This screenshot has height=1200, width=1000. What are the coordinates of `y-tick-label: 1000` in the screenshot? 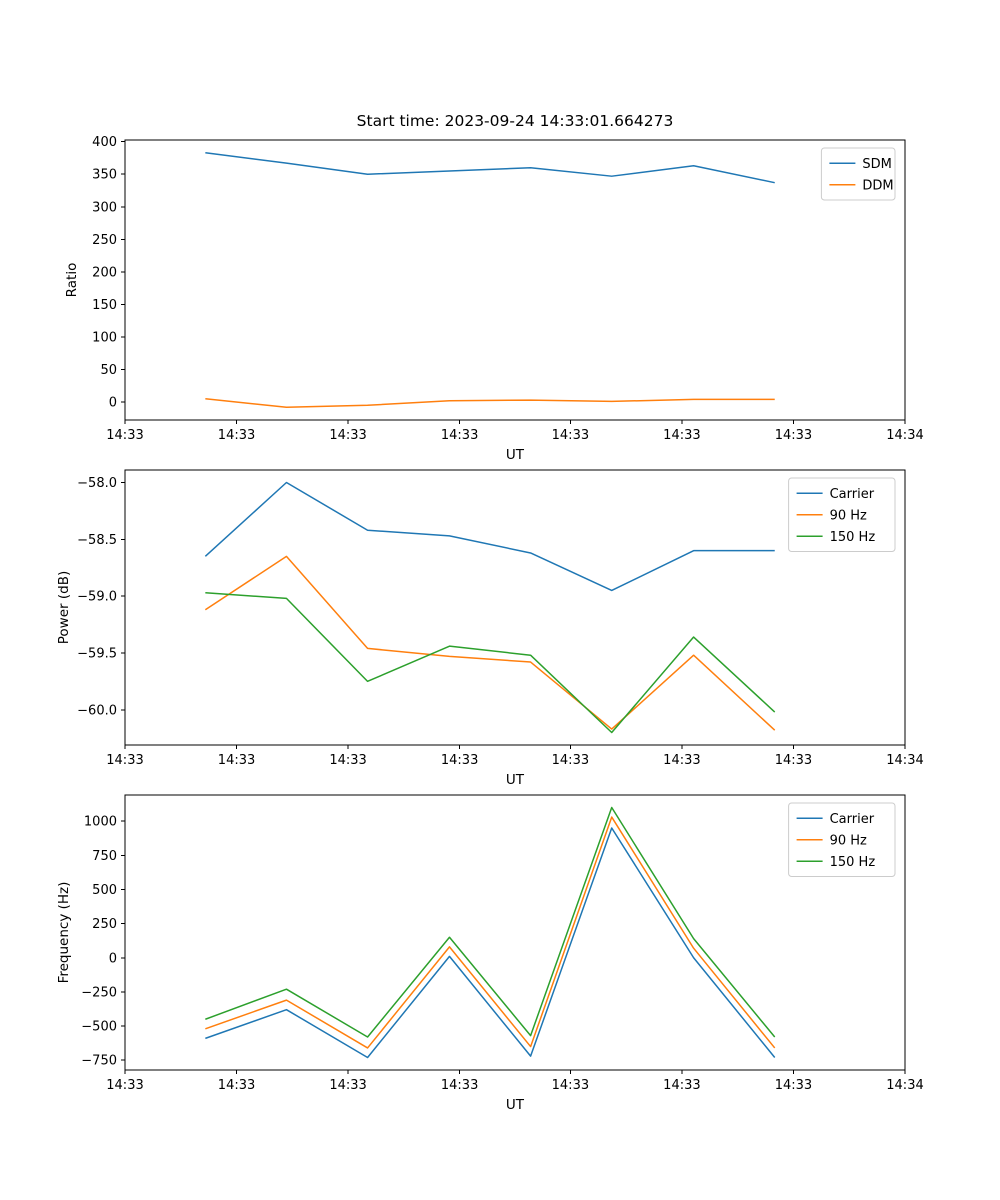 It's located at (100, 822).